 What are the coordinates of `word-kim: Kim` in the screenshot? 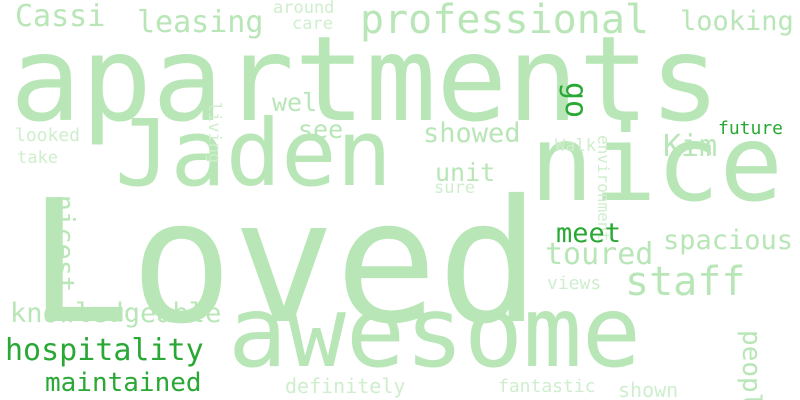 It's located at (690, 146).